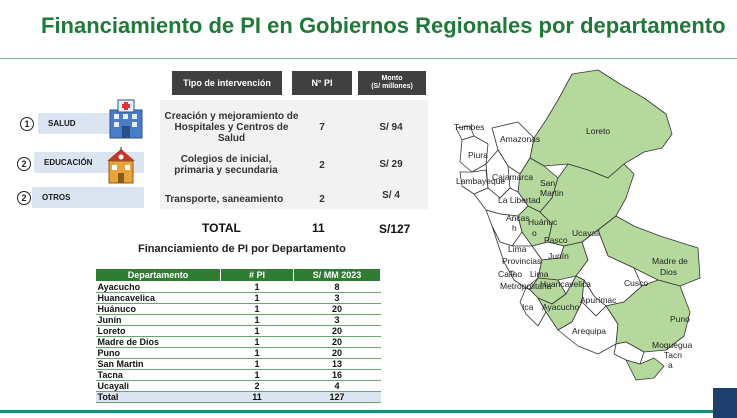 The height and width of the screenshot is (418, 737). Describe the element at coordinates (158, 331) in the screenshot. I see `dept-name: Loreto` at that location.